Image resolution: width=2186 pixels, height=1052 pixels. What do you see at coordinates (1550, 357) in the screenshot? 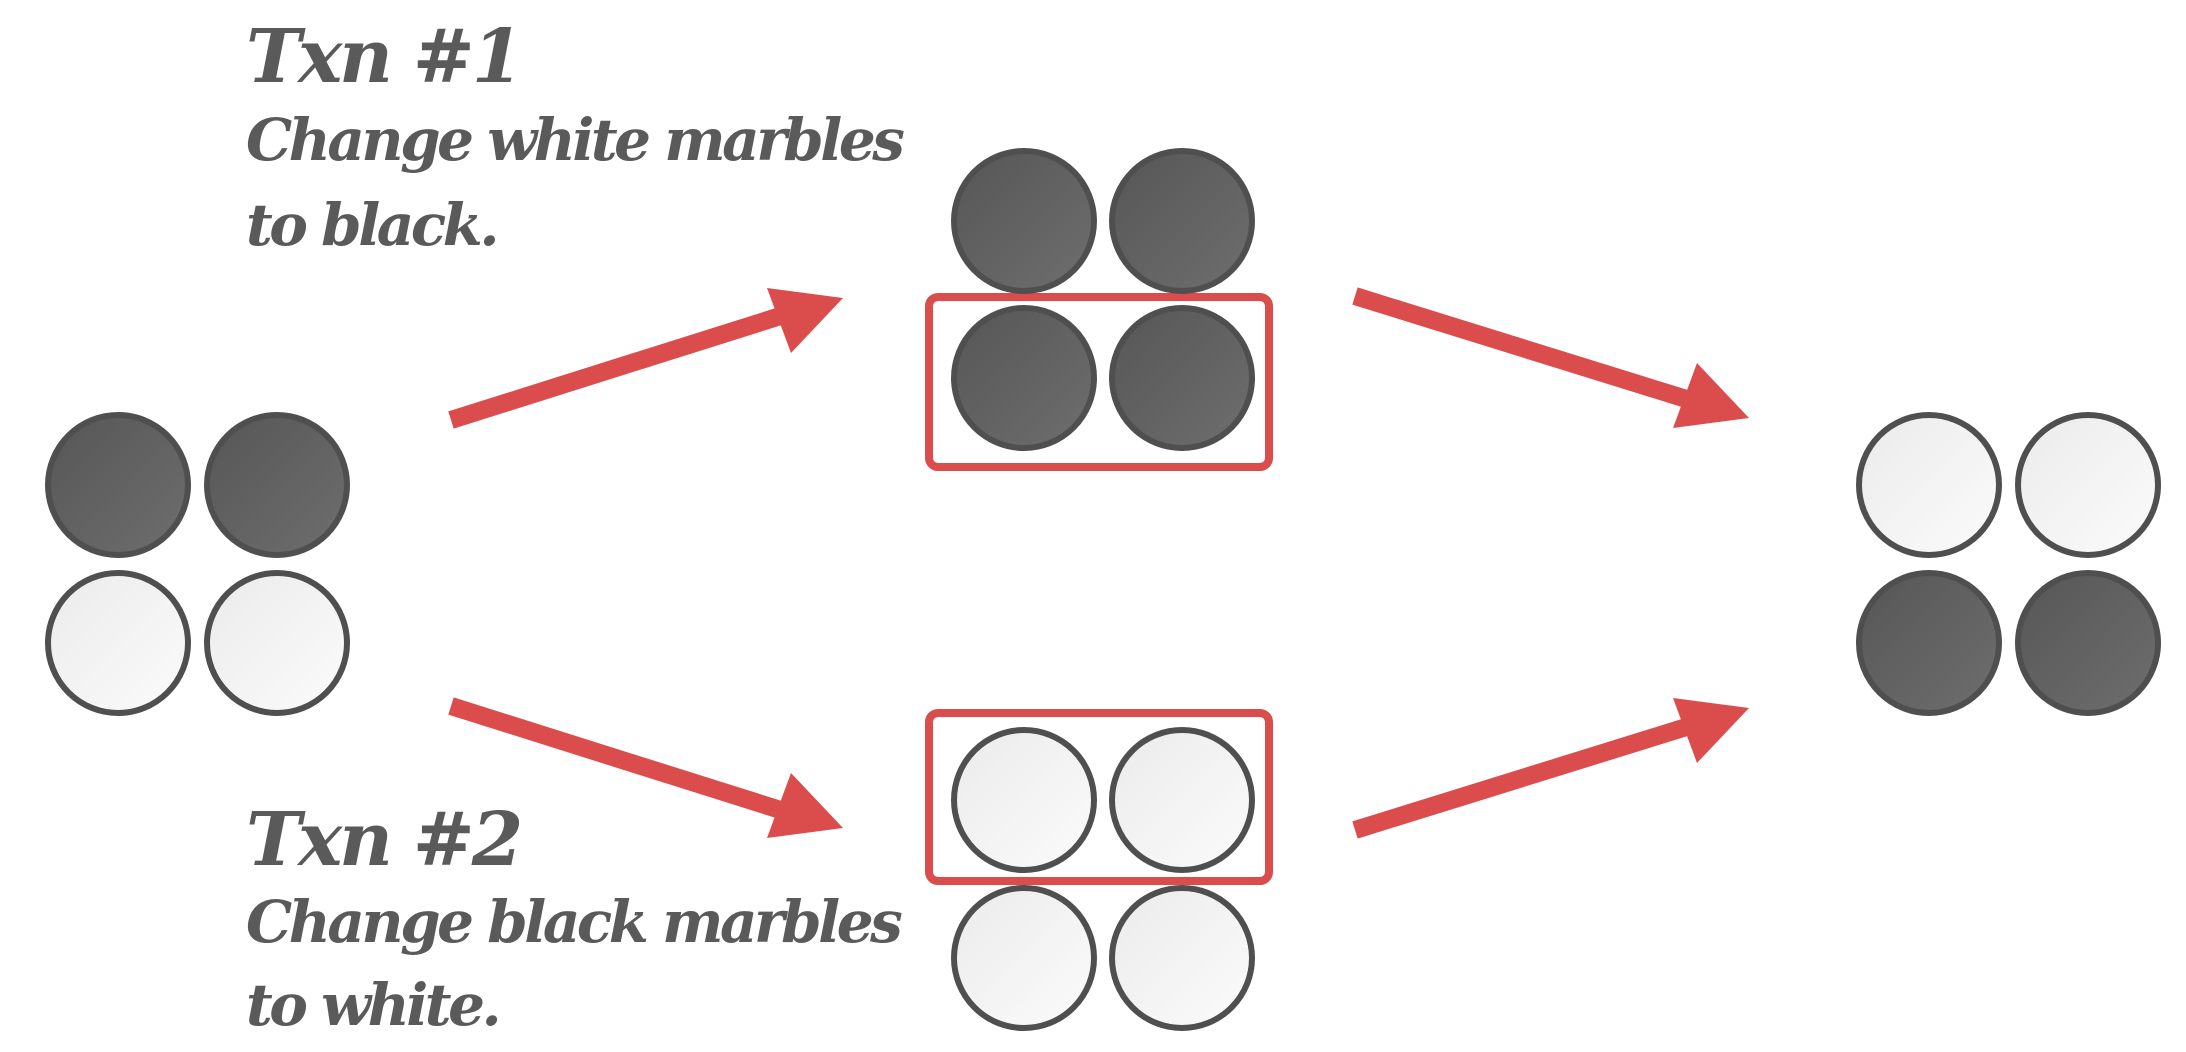
I see `arrow-txn1-to-final` at bounding box center [1550, 357].